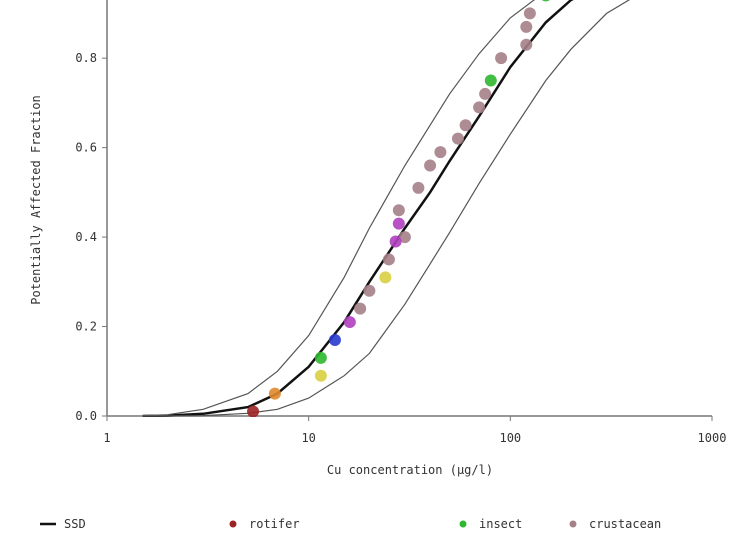 This screenshot has width=740, height=550. I want to click on y-tick-label: 0.8, so click(86, 58).